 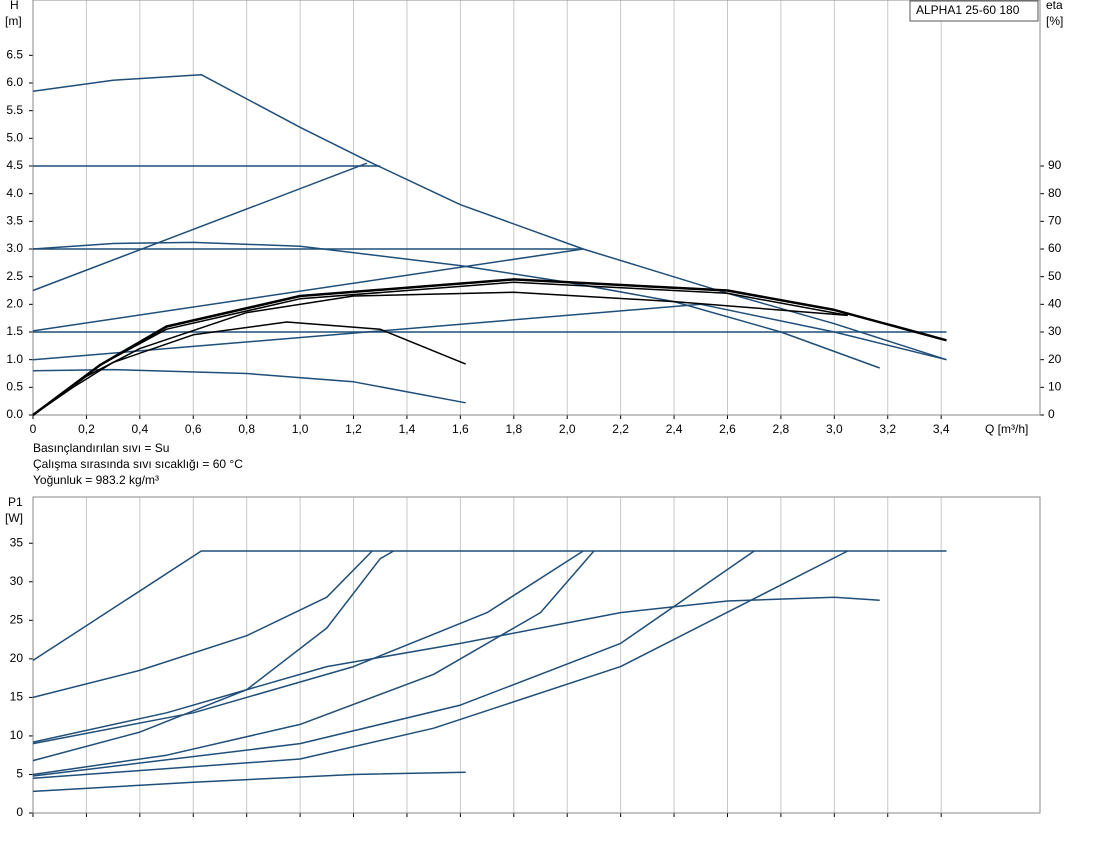 I want to click on x-tick-label: 0, so click(x=33, y=429).